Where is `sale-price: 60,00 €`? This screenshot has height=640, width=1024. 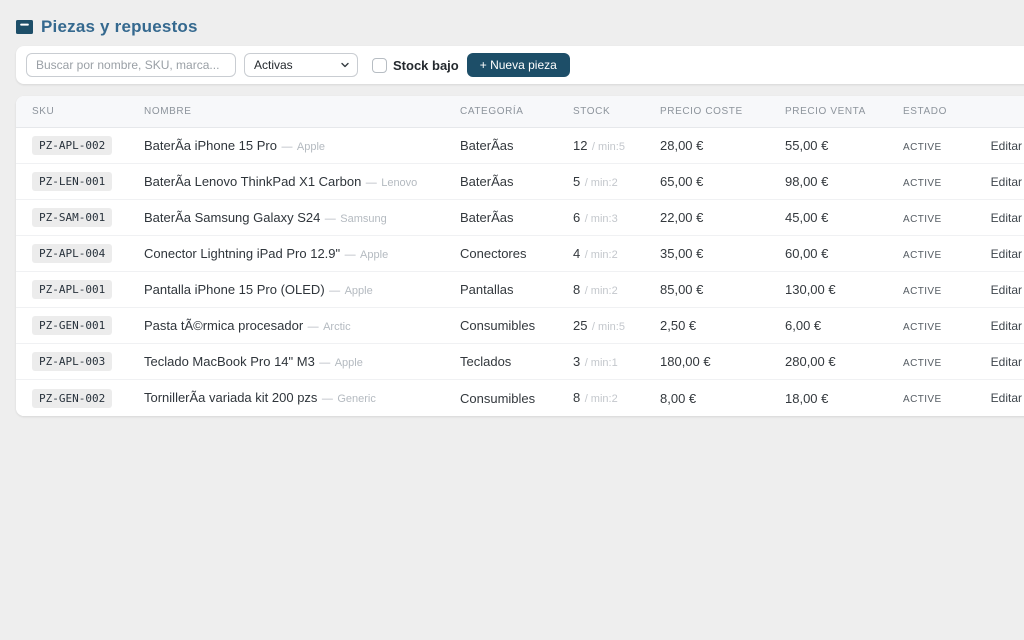 sale-price: 60,00 € is located at coordinates (807, 253).